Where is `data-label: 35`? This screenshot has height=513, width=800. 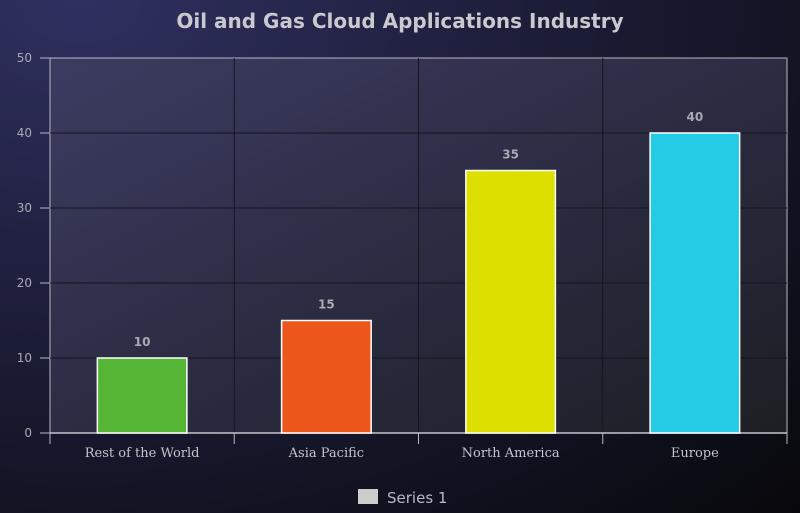 data-label: 35 is located at coordinates (510, 155).